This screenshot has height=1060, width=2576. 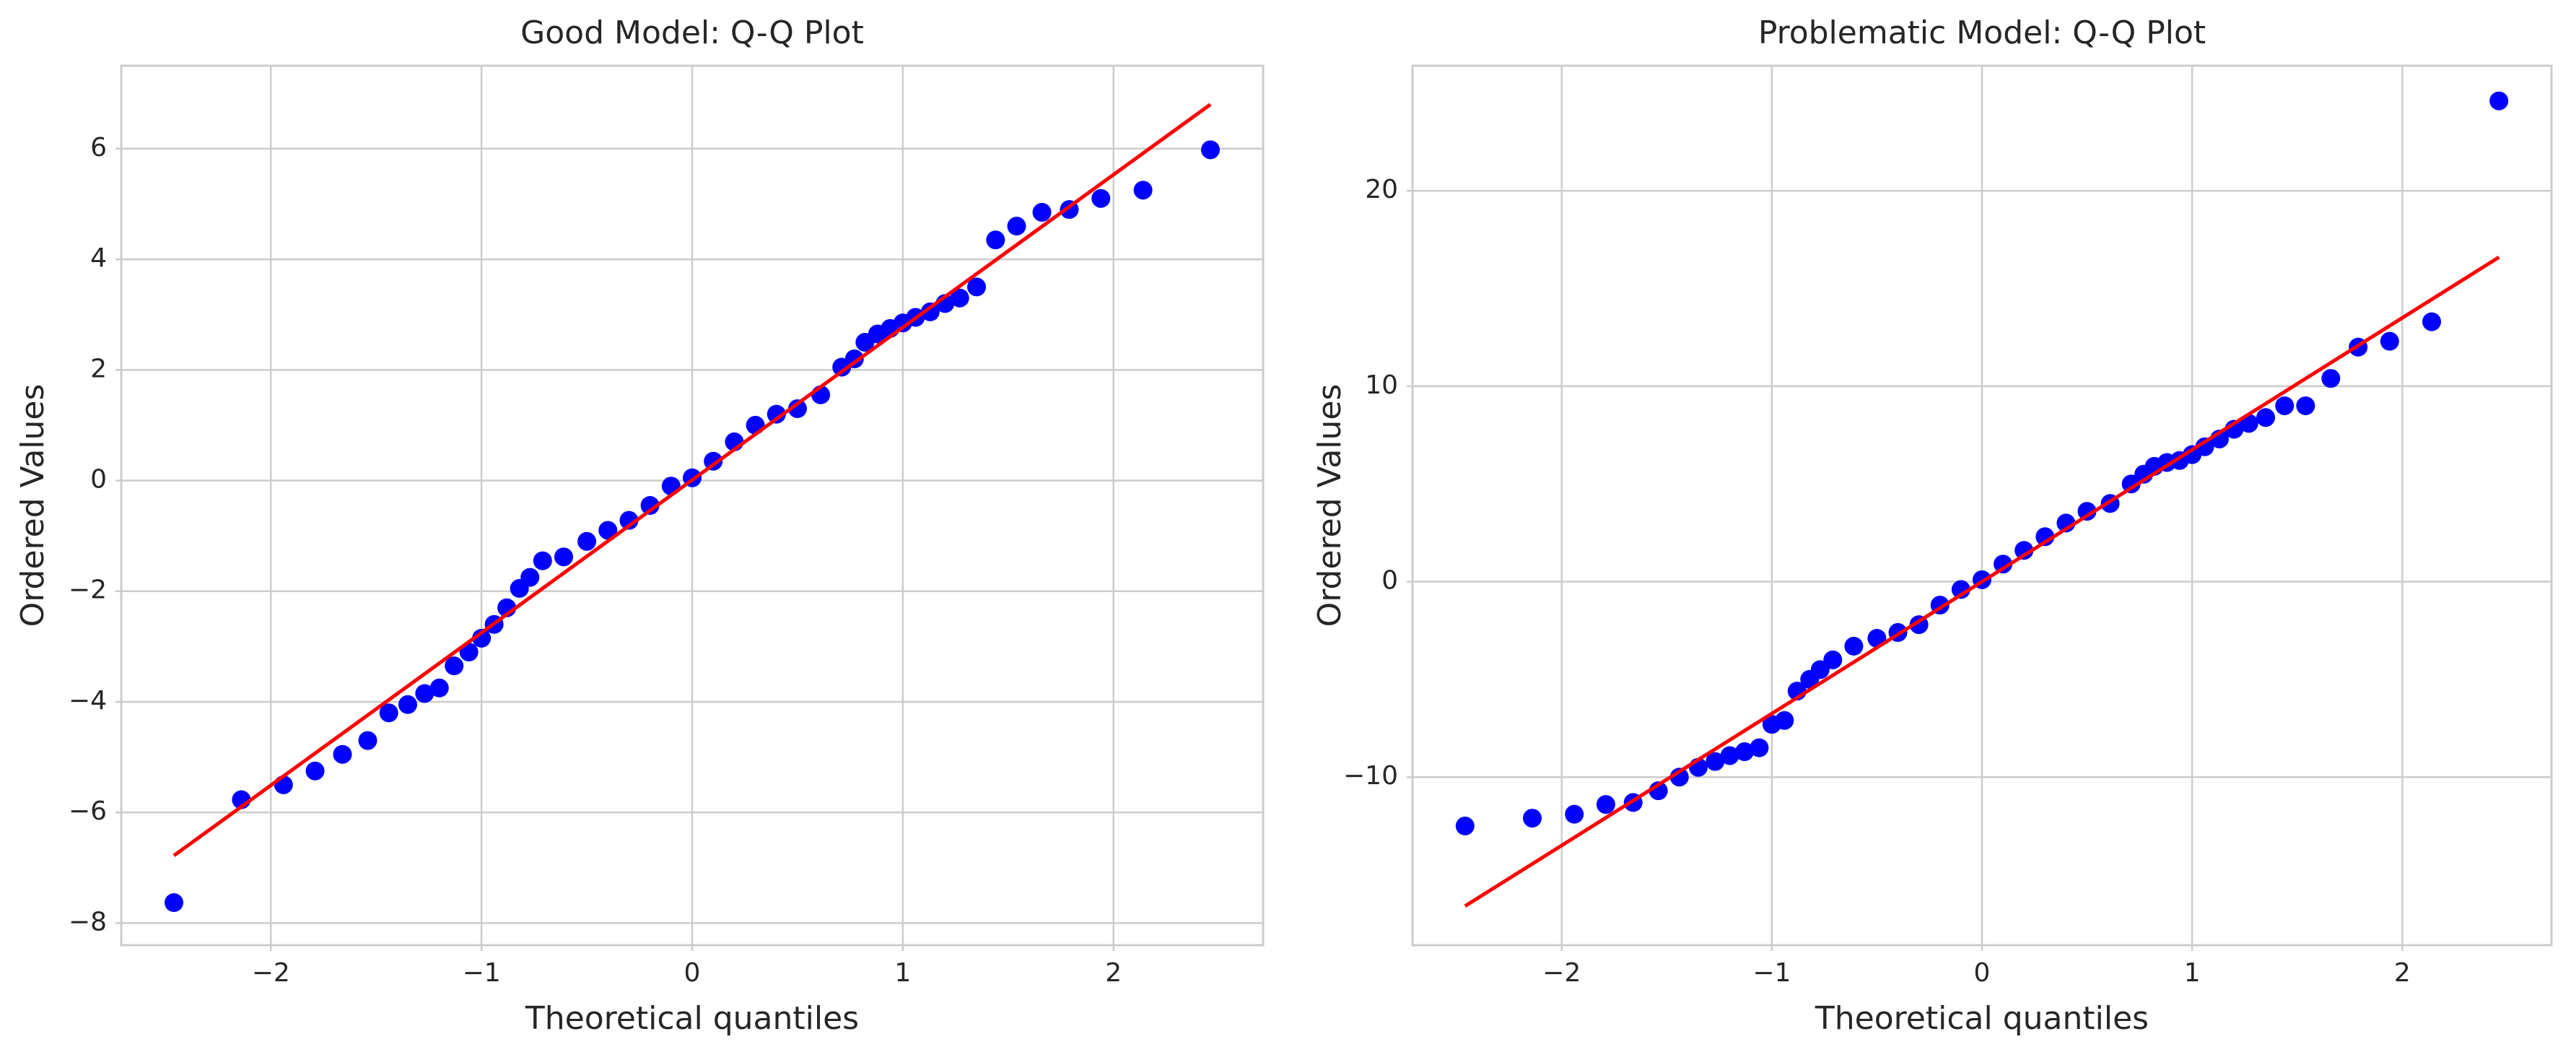 I want to click on chart-title: Problematic Model: Q-Q Plot, so click(x=1982, y=32).